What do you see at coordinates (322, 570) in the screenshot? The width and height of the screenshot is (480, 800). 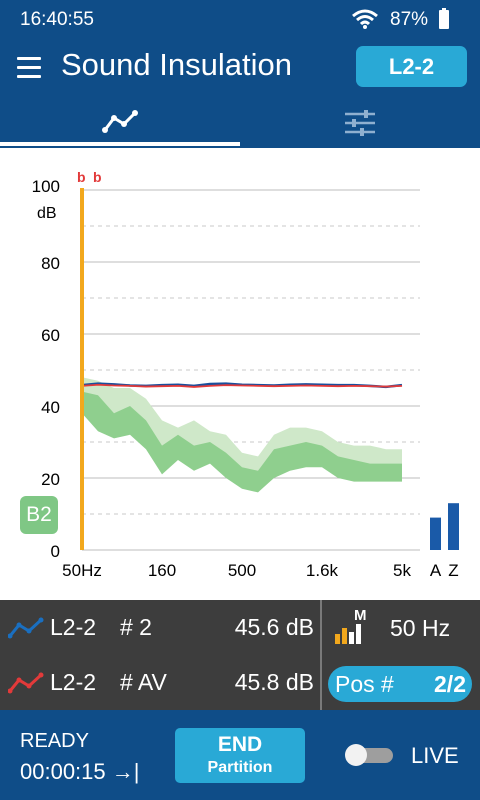 I see `x-tick-label: 1.6k` at bounding box center [322, 570].